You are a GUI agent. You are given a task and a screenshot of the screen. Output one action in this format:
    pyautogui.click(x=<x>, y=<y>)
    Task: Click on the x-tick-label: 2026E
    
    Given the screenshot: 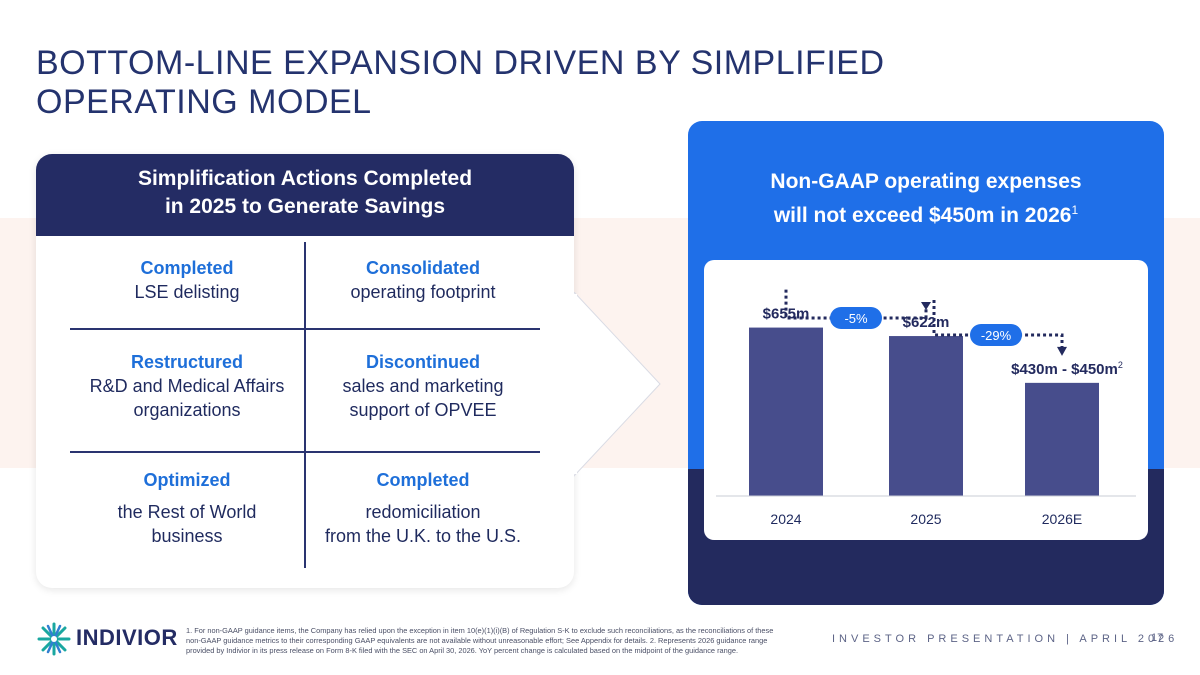 What is the action you would take?
    pyautogui.click(x=1062, y=519)
    